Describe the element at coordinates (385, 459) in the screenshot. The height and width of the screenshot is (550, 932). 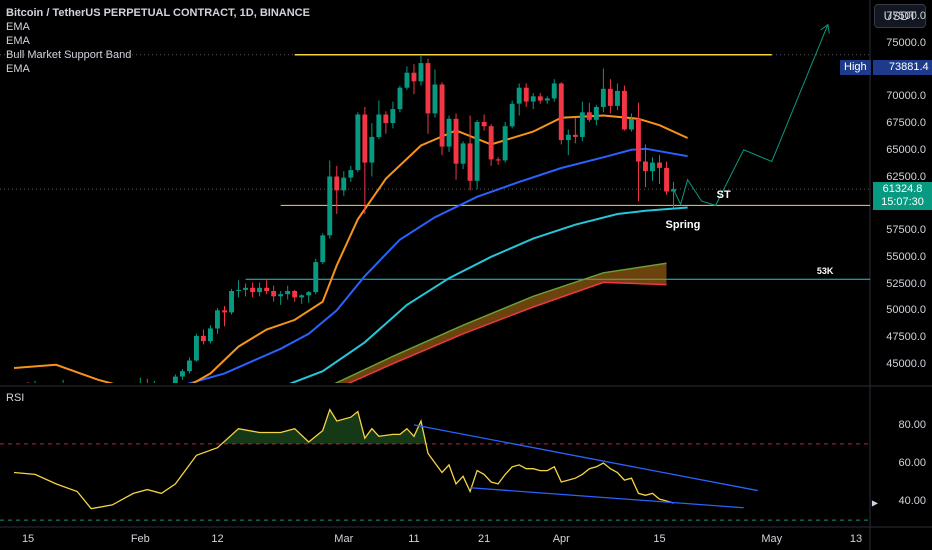
I see `rsi-pane` at that location.